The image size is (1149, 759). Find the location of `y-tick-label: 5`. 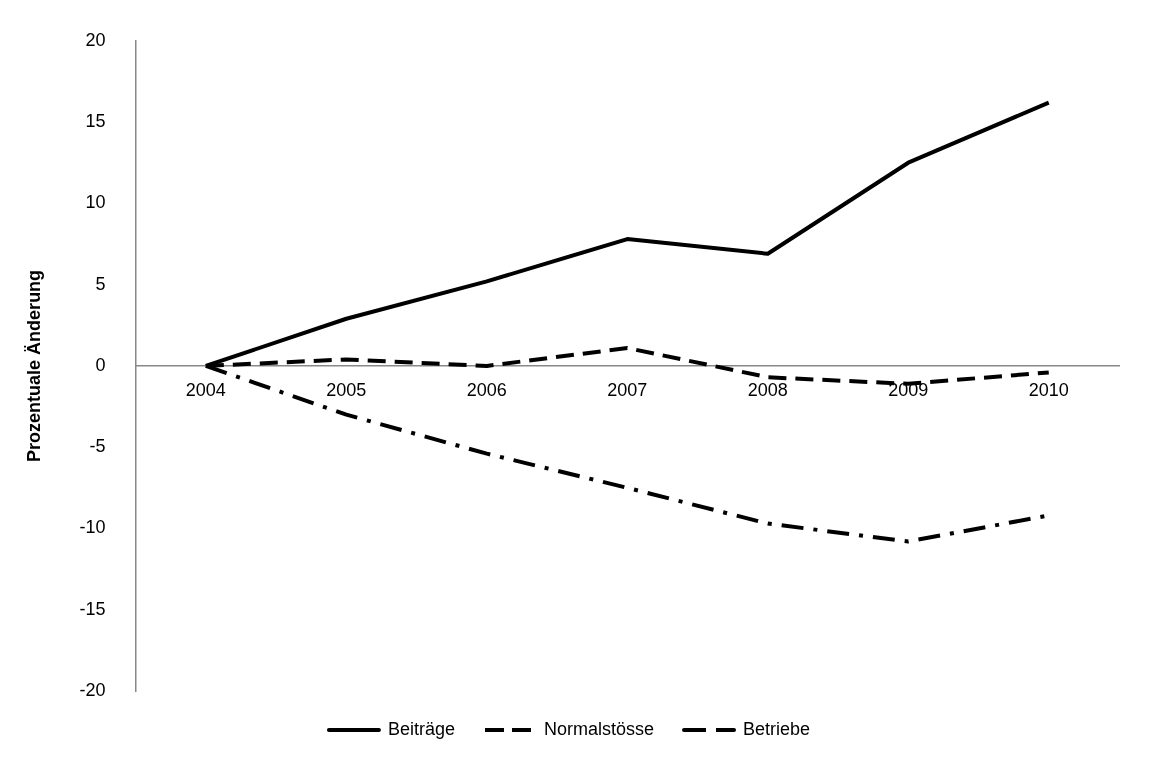

y-tick-label: 5 is located at coordinates (100, 283).